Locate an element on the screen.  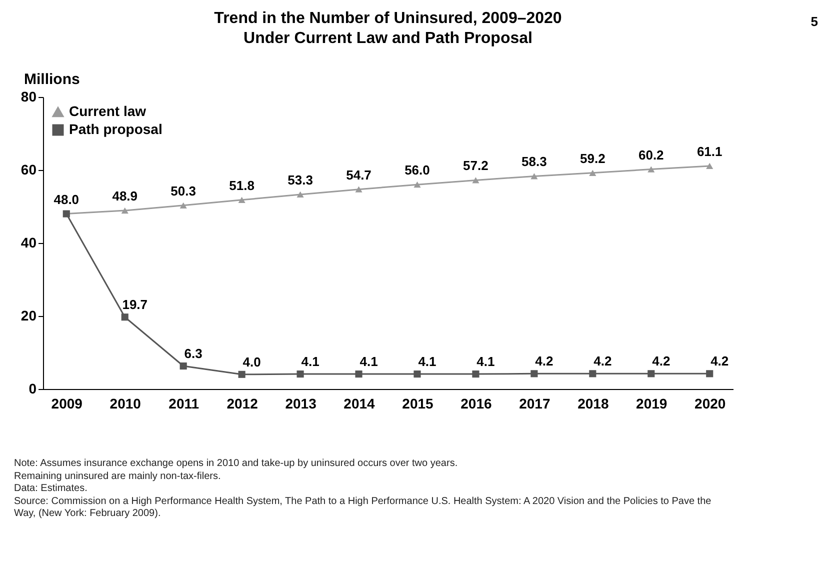
y-tick-label: 80 is located at coordinates (28, 96).